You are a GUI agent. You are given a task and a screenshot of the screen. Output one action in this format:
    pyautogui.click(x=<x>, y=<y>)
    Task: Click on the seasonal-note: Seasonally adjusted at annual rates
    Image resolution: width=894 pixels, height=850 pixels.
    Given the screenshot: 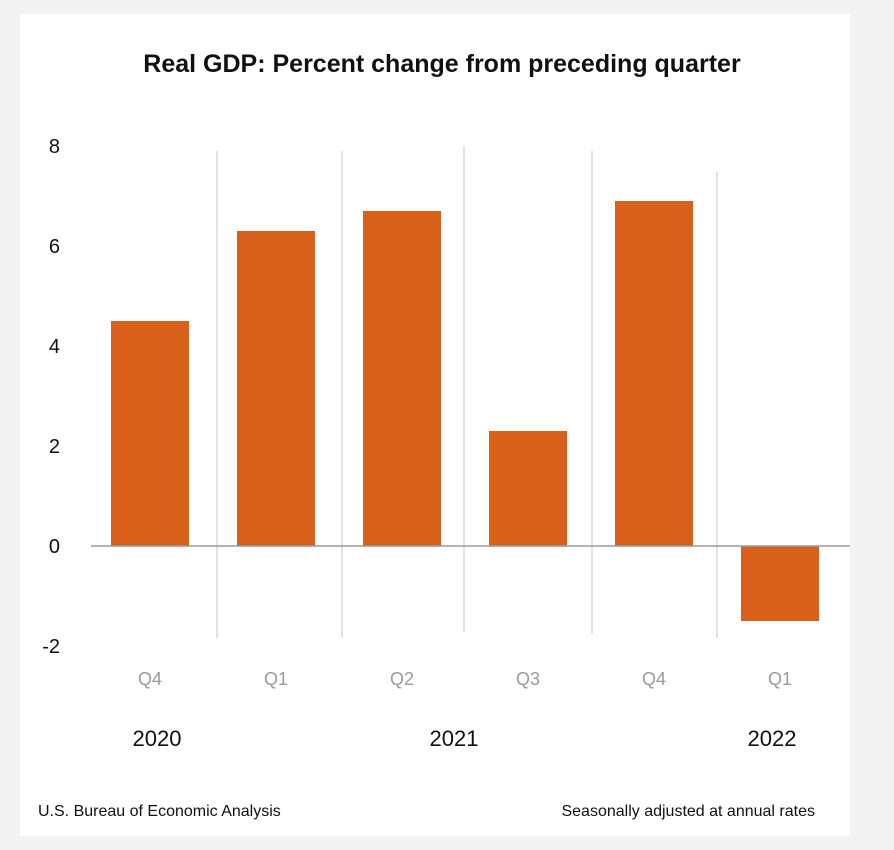 What is the action you would take?
    pyautogui.click(x=688, y=811)
    